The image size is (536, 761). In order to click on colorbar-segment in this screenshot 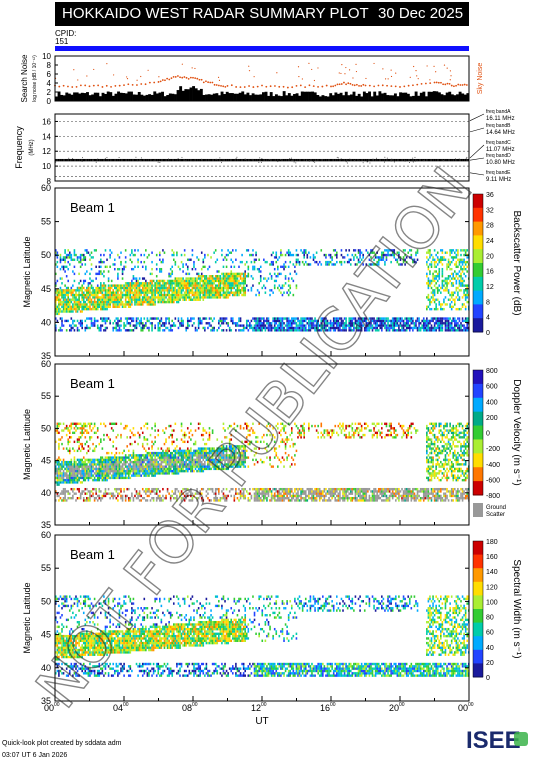, I will do `click(478, 325)`.